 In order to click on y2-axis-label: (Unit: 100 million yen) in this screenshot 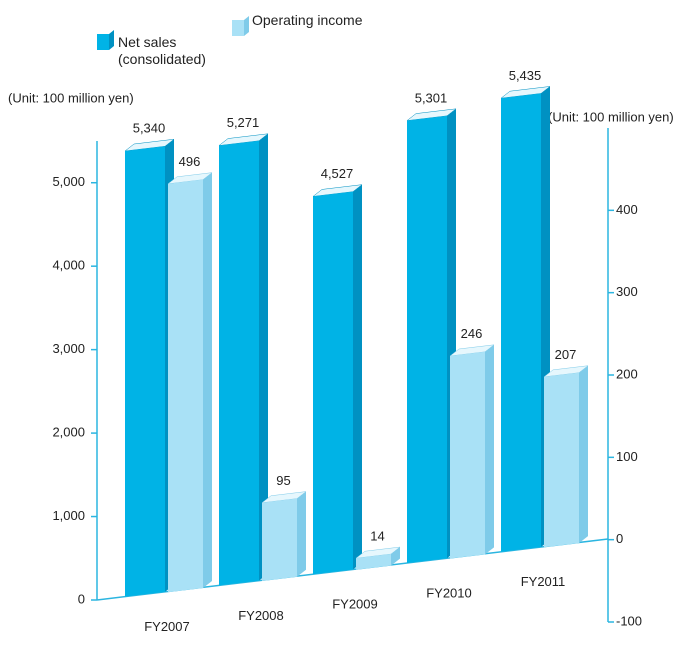, I will do `click(611, 116)`.